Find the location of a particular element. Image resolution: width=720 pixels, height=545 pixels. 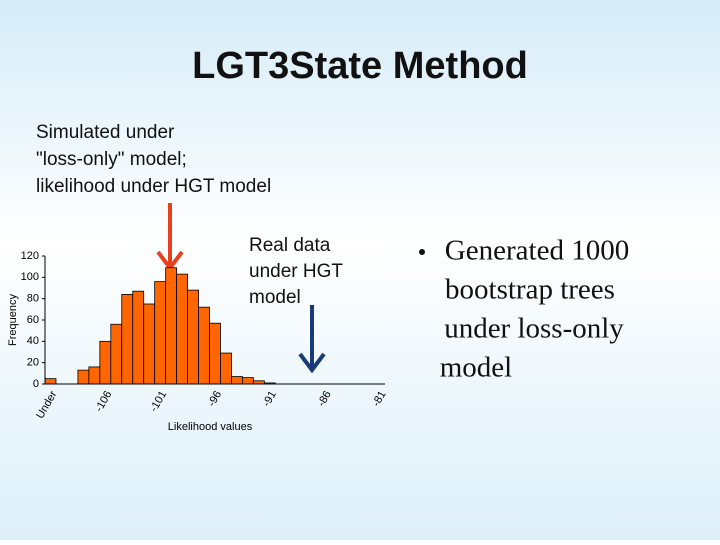

blue-arrow is located at coordinates (312, 339).